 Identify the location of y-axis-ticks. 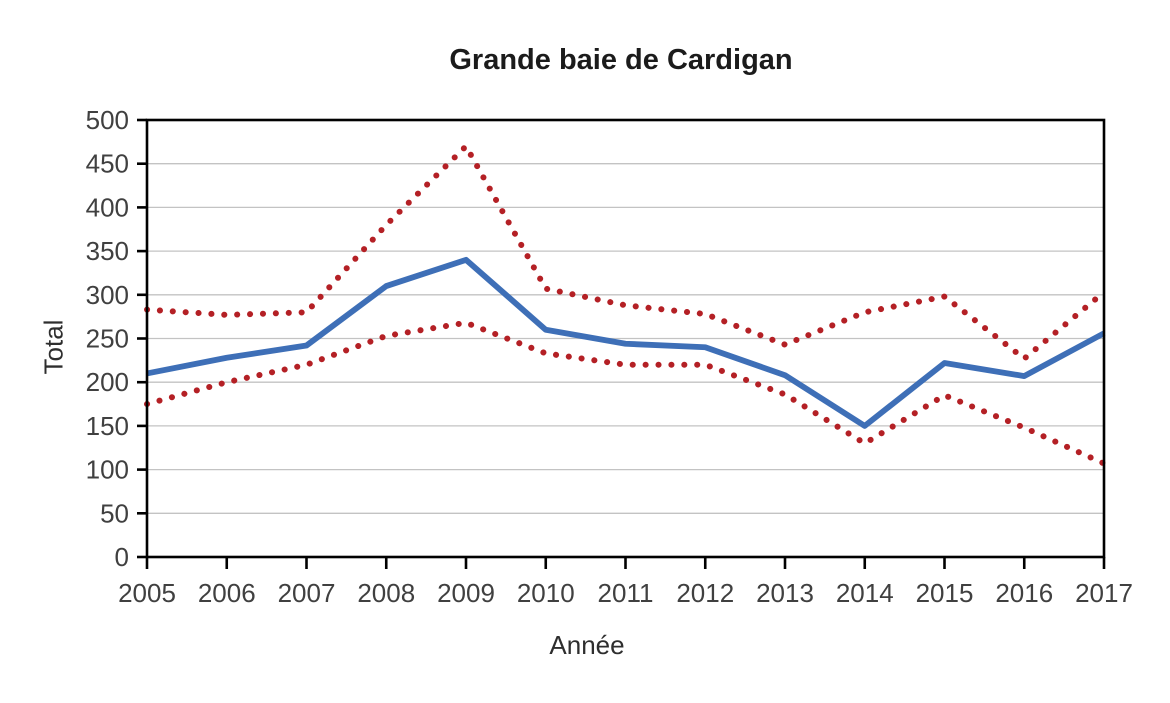
(142, 338).